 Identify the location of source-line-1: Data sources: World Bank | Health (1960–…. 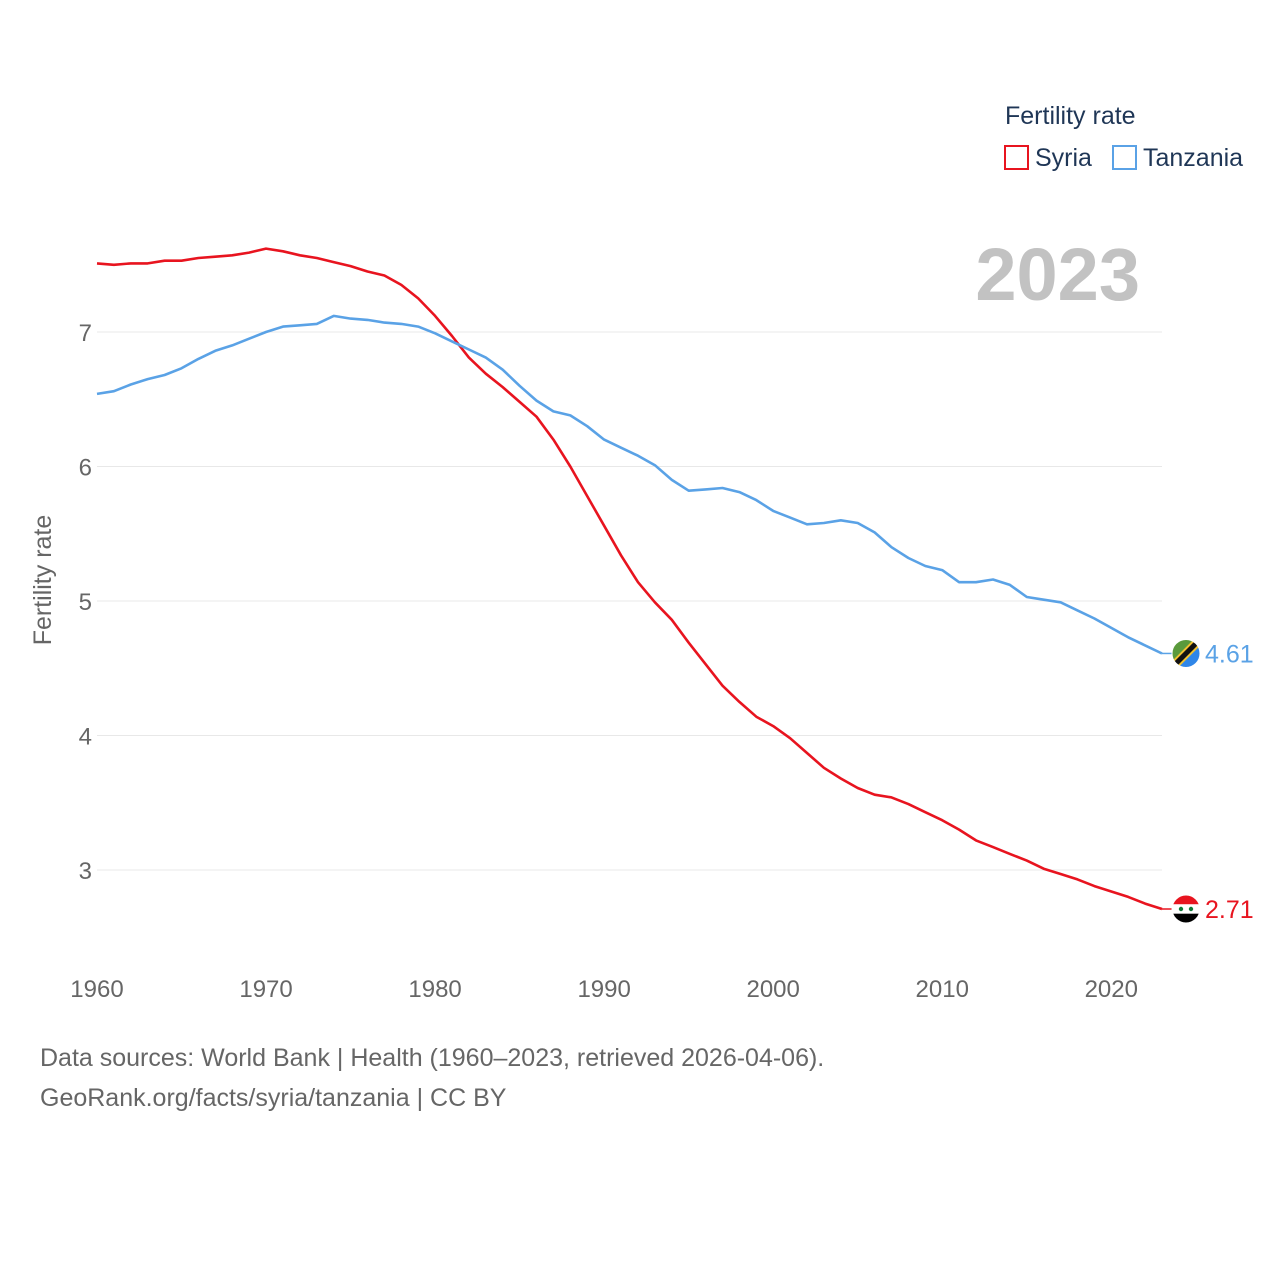
(432, 1058).